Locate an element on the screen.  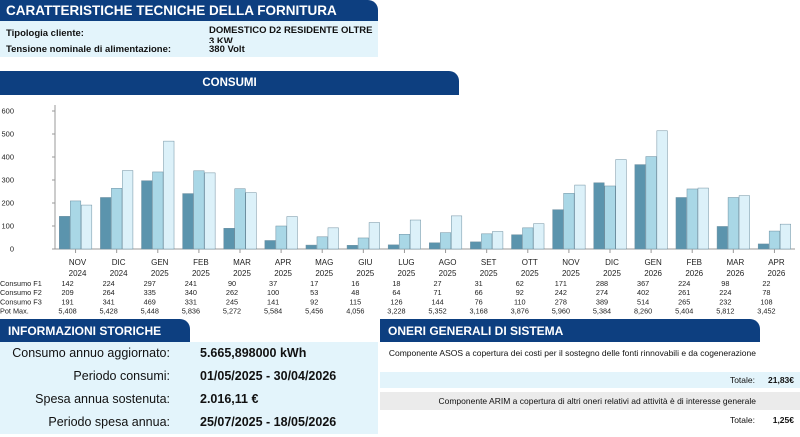
table-cell: 241 is located at coordinates (191, 283).